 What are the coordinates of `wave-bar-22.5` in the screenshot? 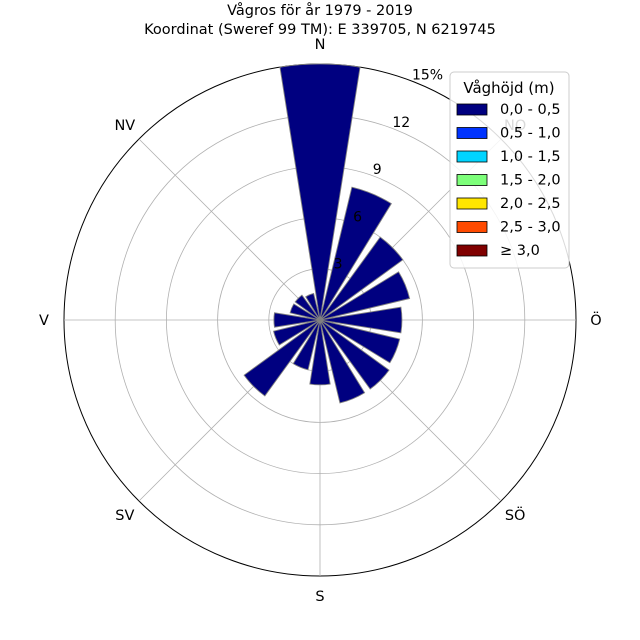 It's located at (355, 253).